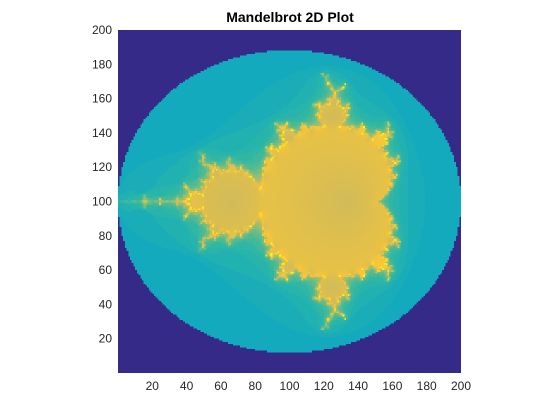 Image resolution: width=560 pixels, height=420 pixels. What do you see at coordinates (309, 386) in the screenshot?
I see `x-axis-ticks: 20 40 60 80 100 120 140 160 180 200` at bounding box center [309, 386].